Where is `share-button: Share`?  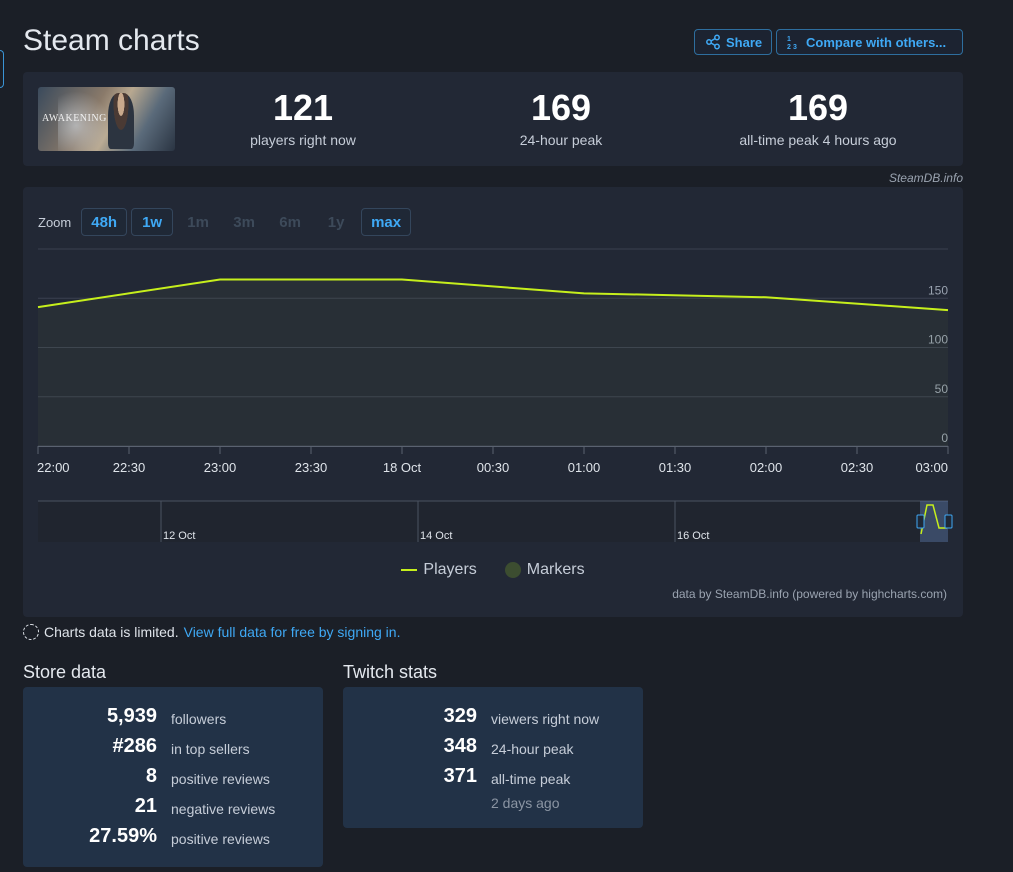
share-button: Share is located at coordinates (733, 42).